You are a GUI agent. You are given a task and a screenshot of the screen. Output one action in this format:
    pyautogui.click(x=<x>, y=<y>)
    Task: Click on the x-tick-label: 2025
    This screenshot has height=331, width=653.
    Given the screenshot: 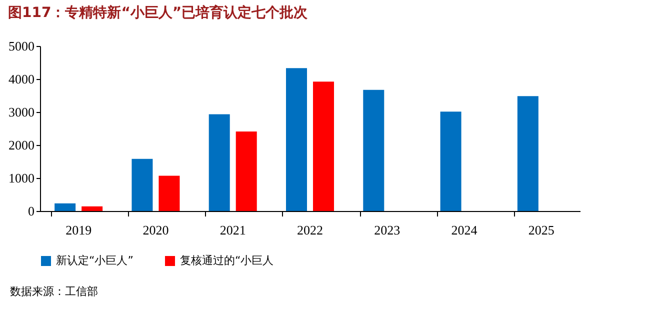 What is the action you would take?
    pyautogui.click(x=541, y=230)
    